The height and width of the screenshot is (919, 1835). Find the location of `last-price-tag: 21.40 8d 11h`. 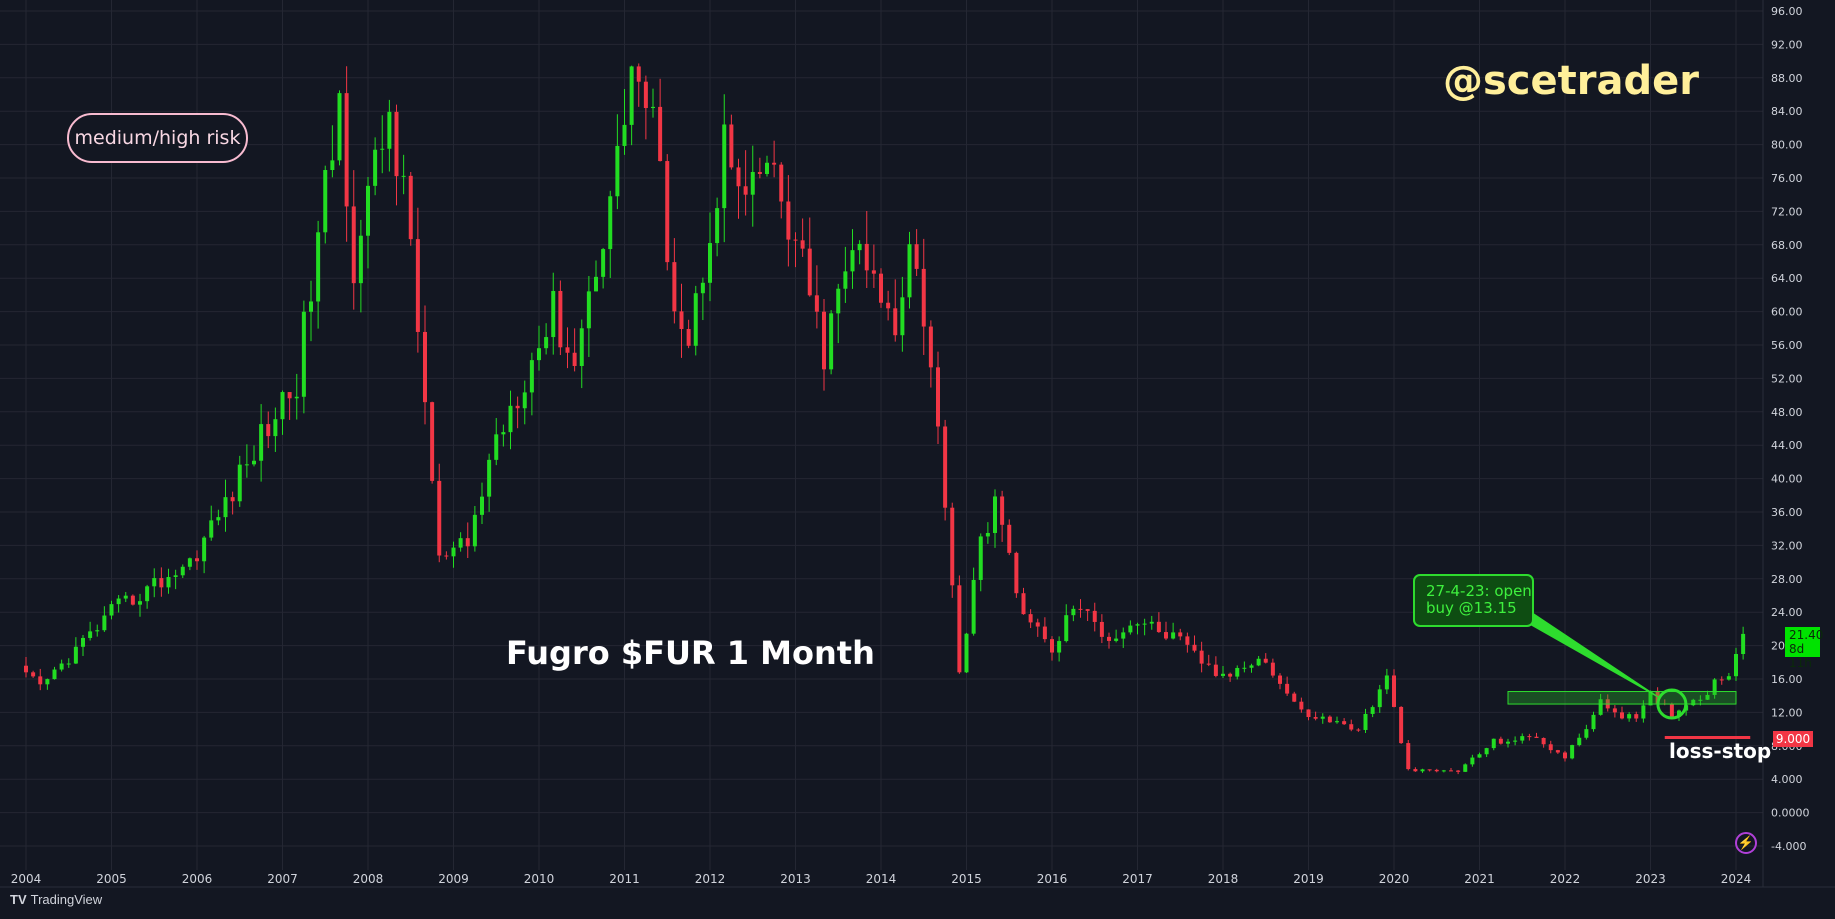

last-price-tag: 21.40 8d 11h is located at coordinates (1804, 648).